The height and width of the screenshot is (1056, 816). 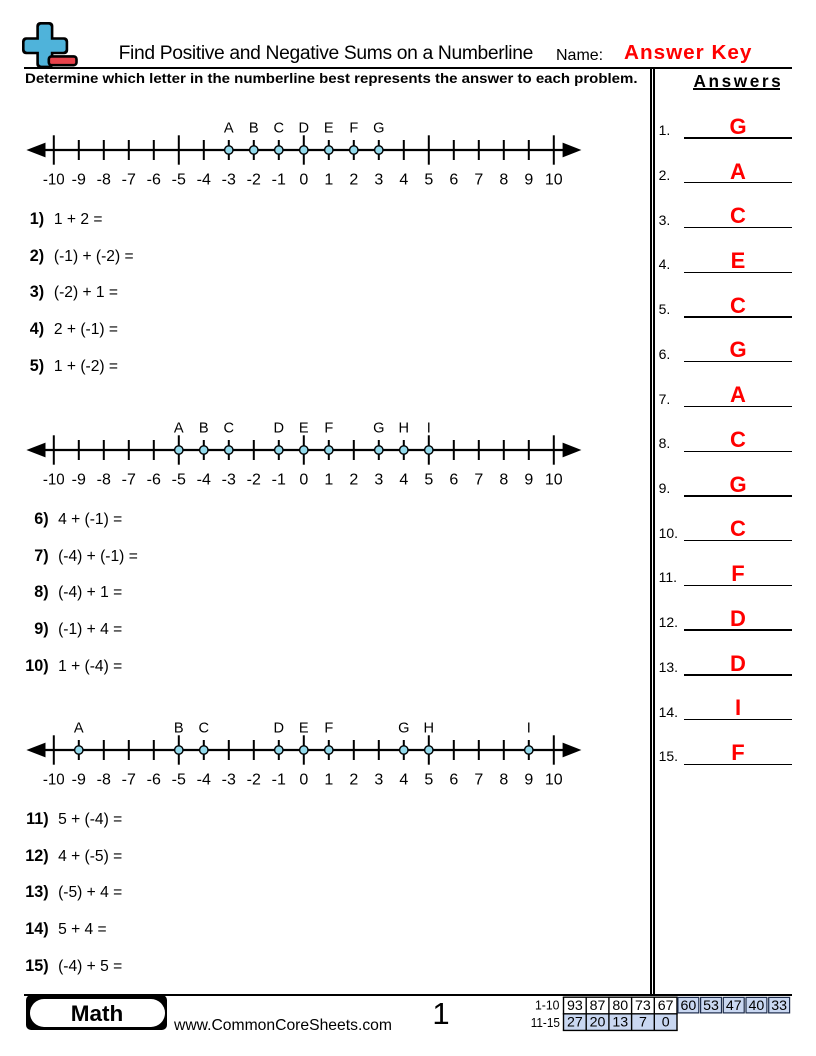 What do you see at coordinates (620, 1023) in the screenshot?
I see `svg-text: 13` at bounding box center [620, 1023].